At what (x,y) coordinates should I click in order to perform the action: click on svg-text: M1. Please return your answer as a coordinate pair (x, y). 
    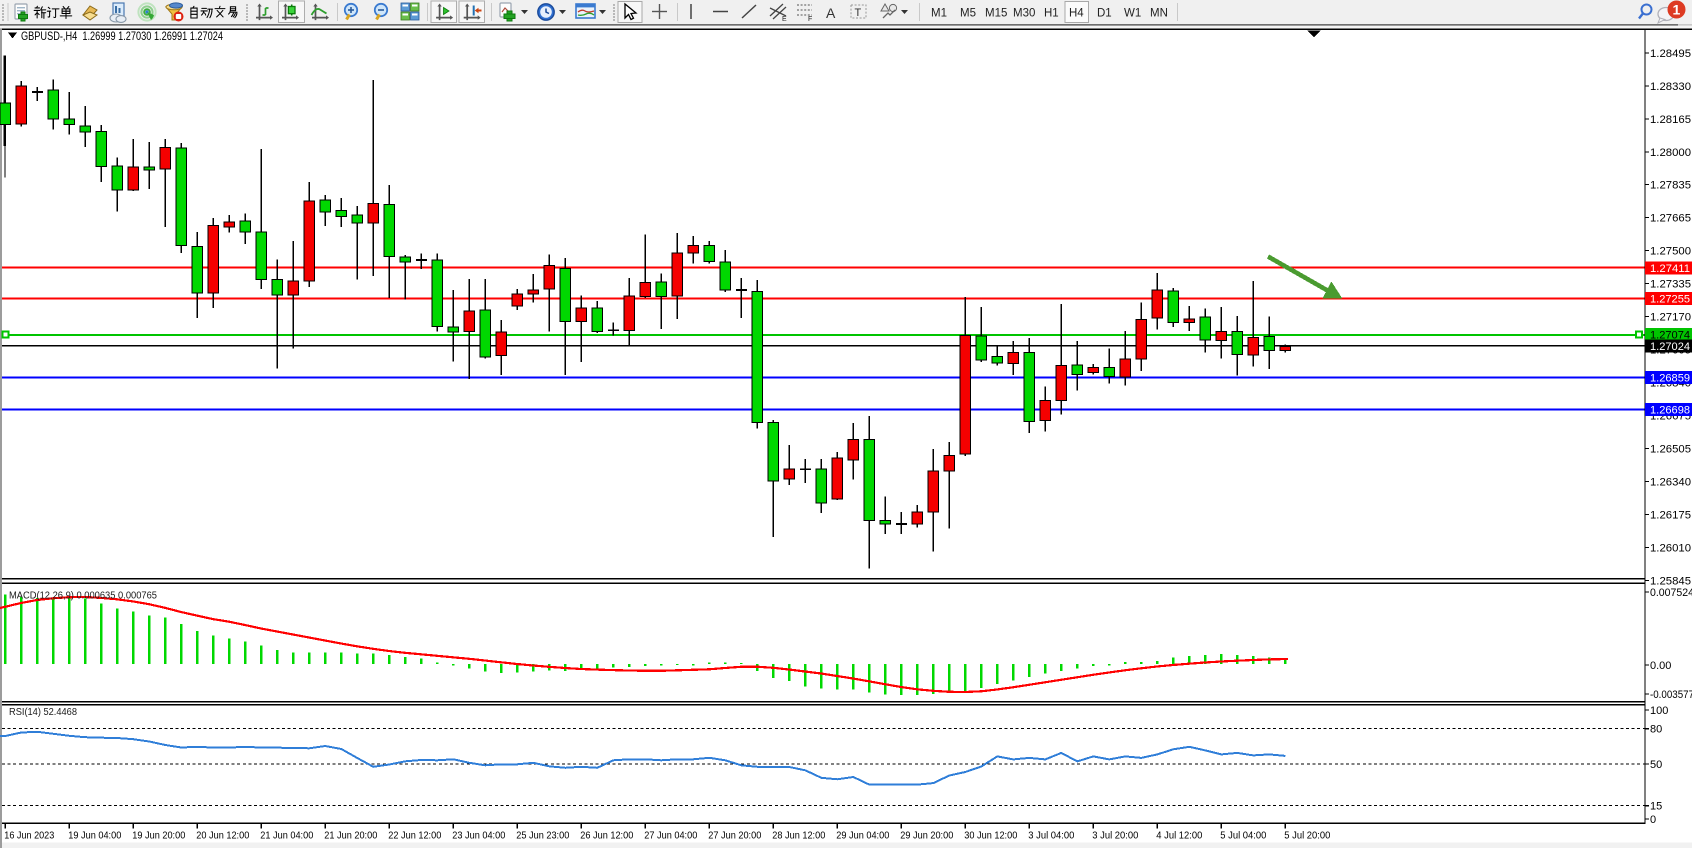
    Looking at the image, I should click on (939, 14).